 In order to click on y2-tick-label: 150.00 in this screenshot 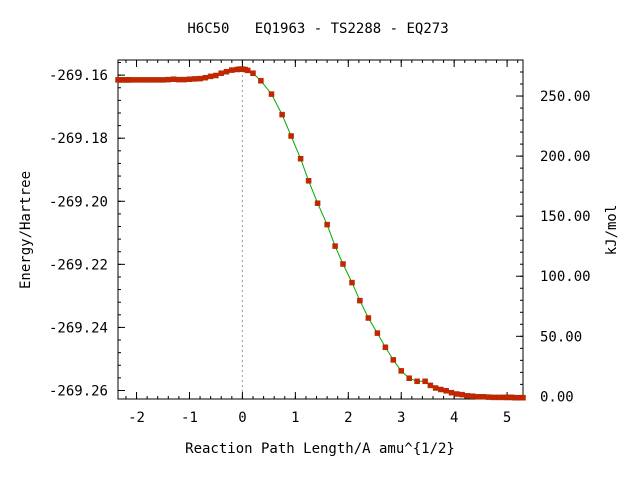, I will do `click(565, 217)`.